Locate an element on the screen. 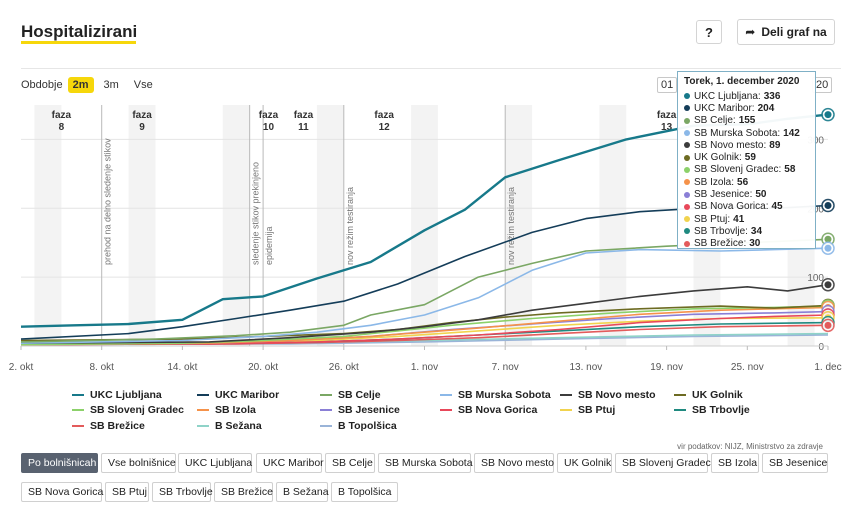 The height and width of the screenshot is (524, 863). period-option-3m: 3m is located at coordinates (111, 85).